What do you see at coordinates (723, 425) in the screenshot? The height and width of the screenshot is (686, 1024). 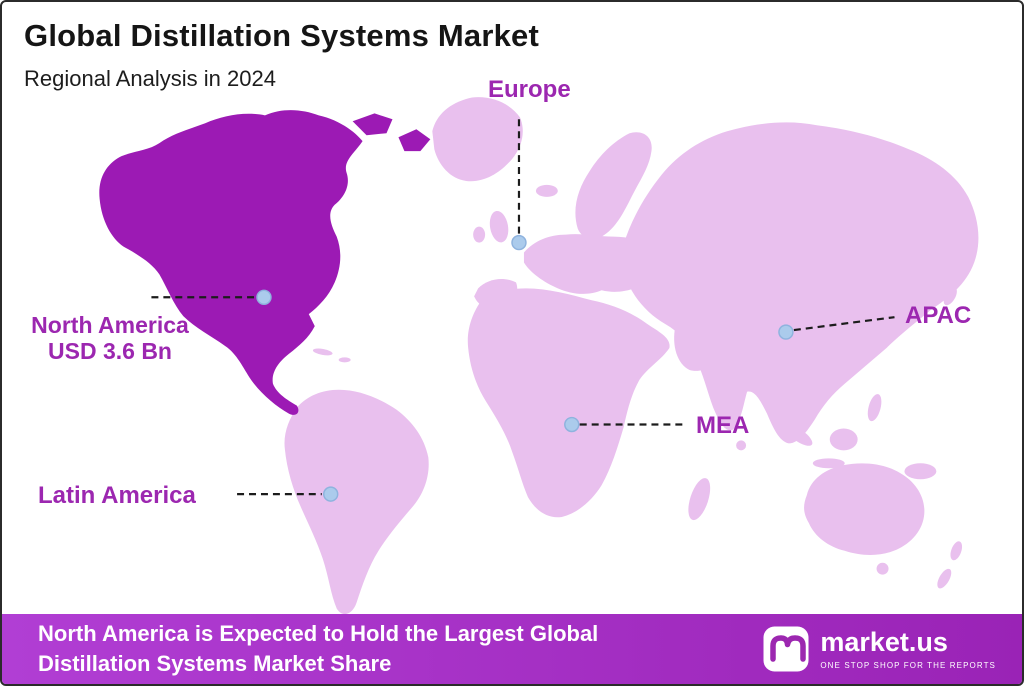 I see `region-label-mea: MEA` at bounding box center [723, 425].